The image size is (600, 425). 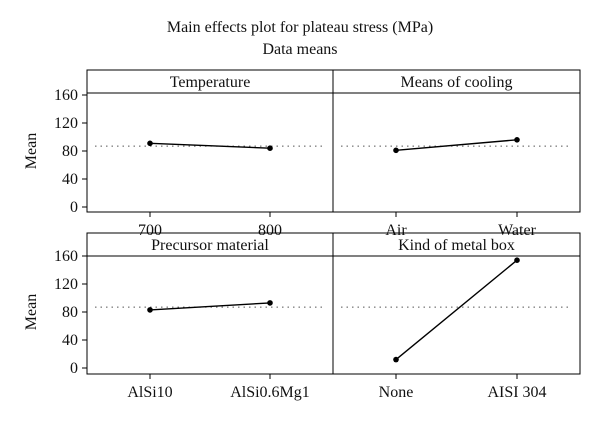 I want to click on panel-header-label: Temperature, so click(x=210, y=82).